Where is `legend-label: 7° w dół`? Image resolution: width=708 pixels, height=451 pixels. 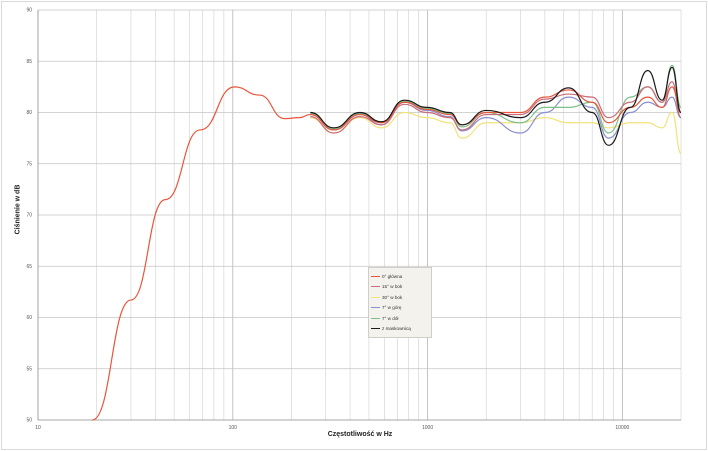
legend-label: 7° w dół is located at coordinates (390, 318).